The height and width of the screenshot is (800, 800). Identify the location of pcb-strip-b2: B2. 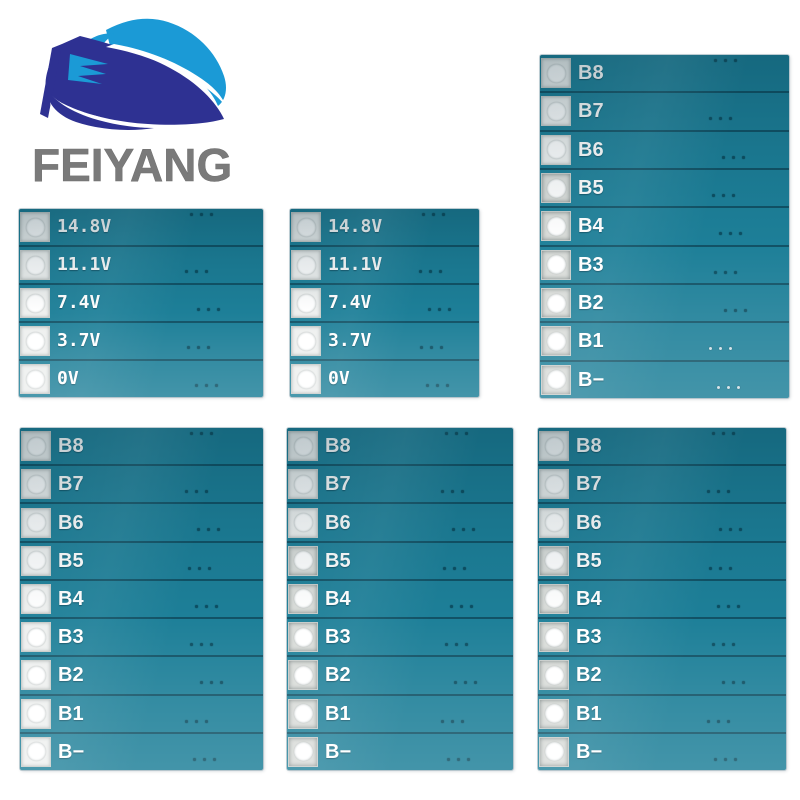
(664, 304).